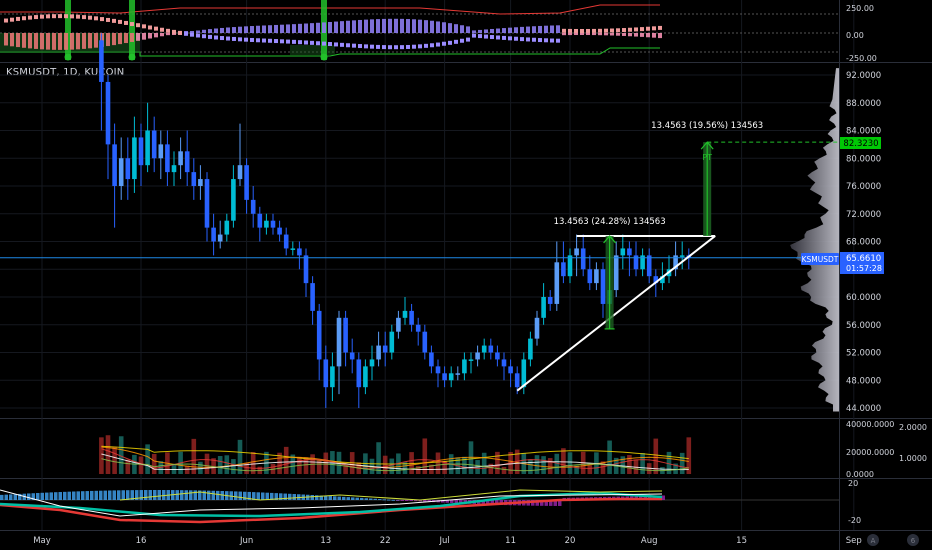 Image resolution: width=932 pixels, height=550 pixels. What do you see at coordinates (863, 326) in the screenshot?
I see `price-tick-label: 56.0000` at bounding box center [863, 326].